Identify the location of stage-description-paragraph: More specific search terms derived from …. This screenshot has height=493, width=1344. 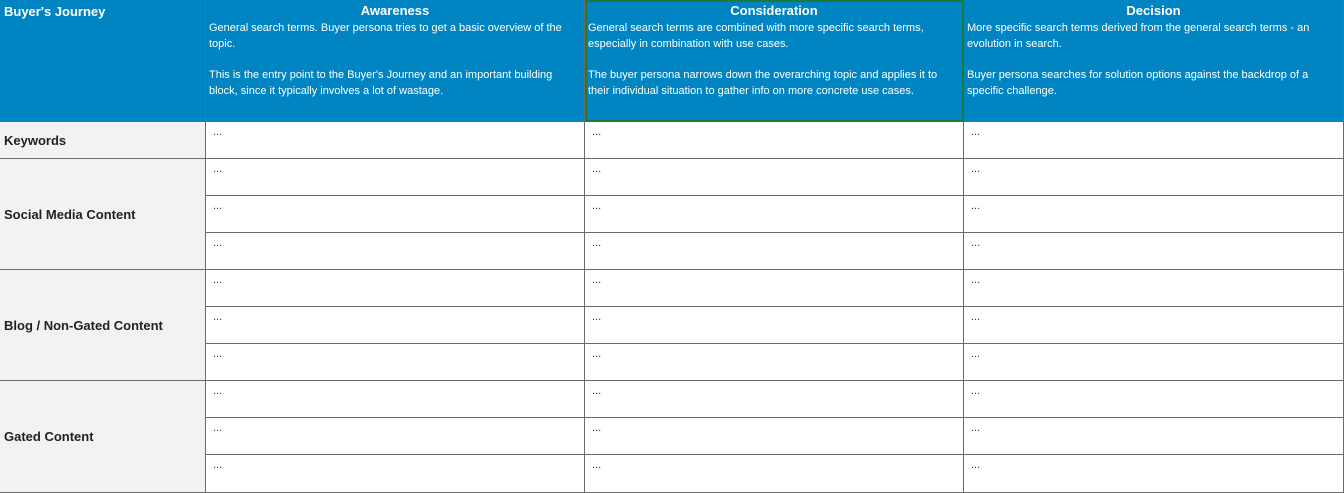
(1138, 36).